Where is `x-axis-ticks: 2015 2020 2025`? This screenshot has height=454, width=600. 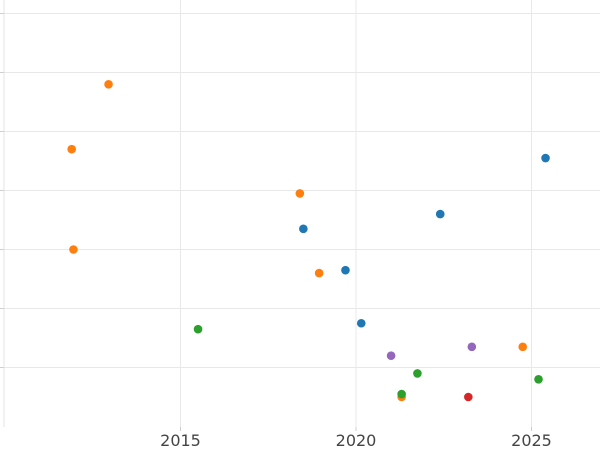
x-axis-ticks: 2015 2020 2025 is located at coordinates (356, 438).